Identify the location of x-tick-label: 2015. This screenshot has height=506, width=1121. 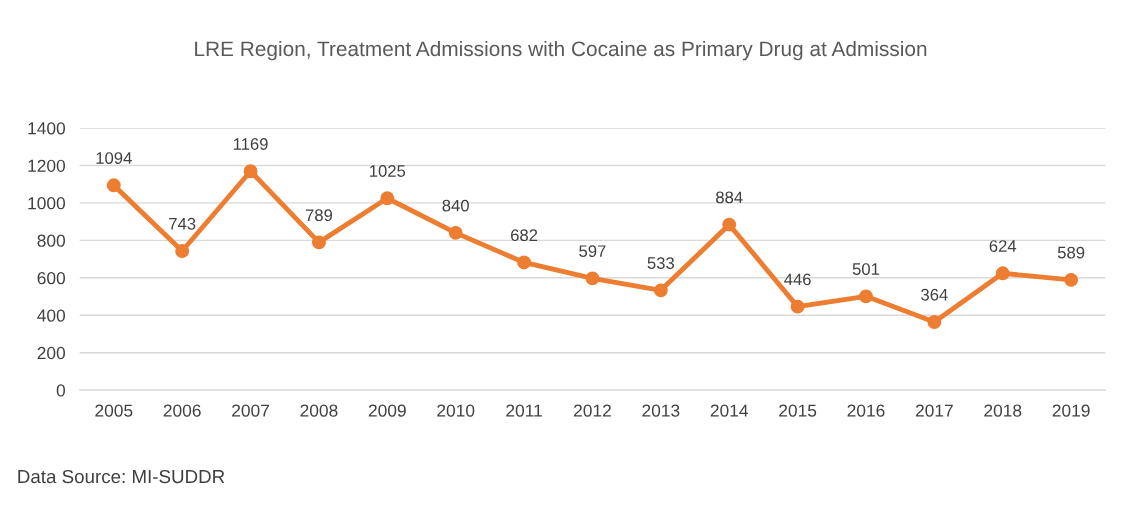
(798, 410).